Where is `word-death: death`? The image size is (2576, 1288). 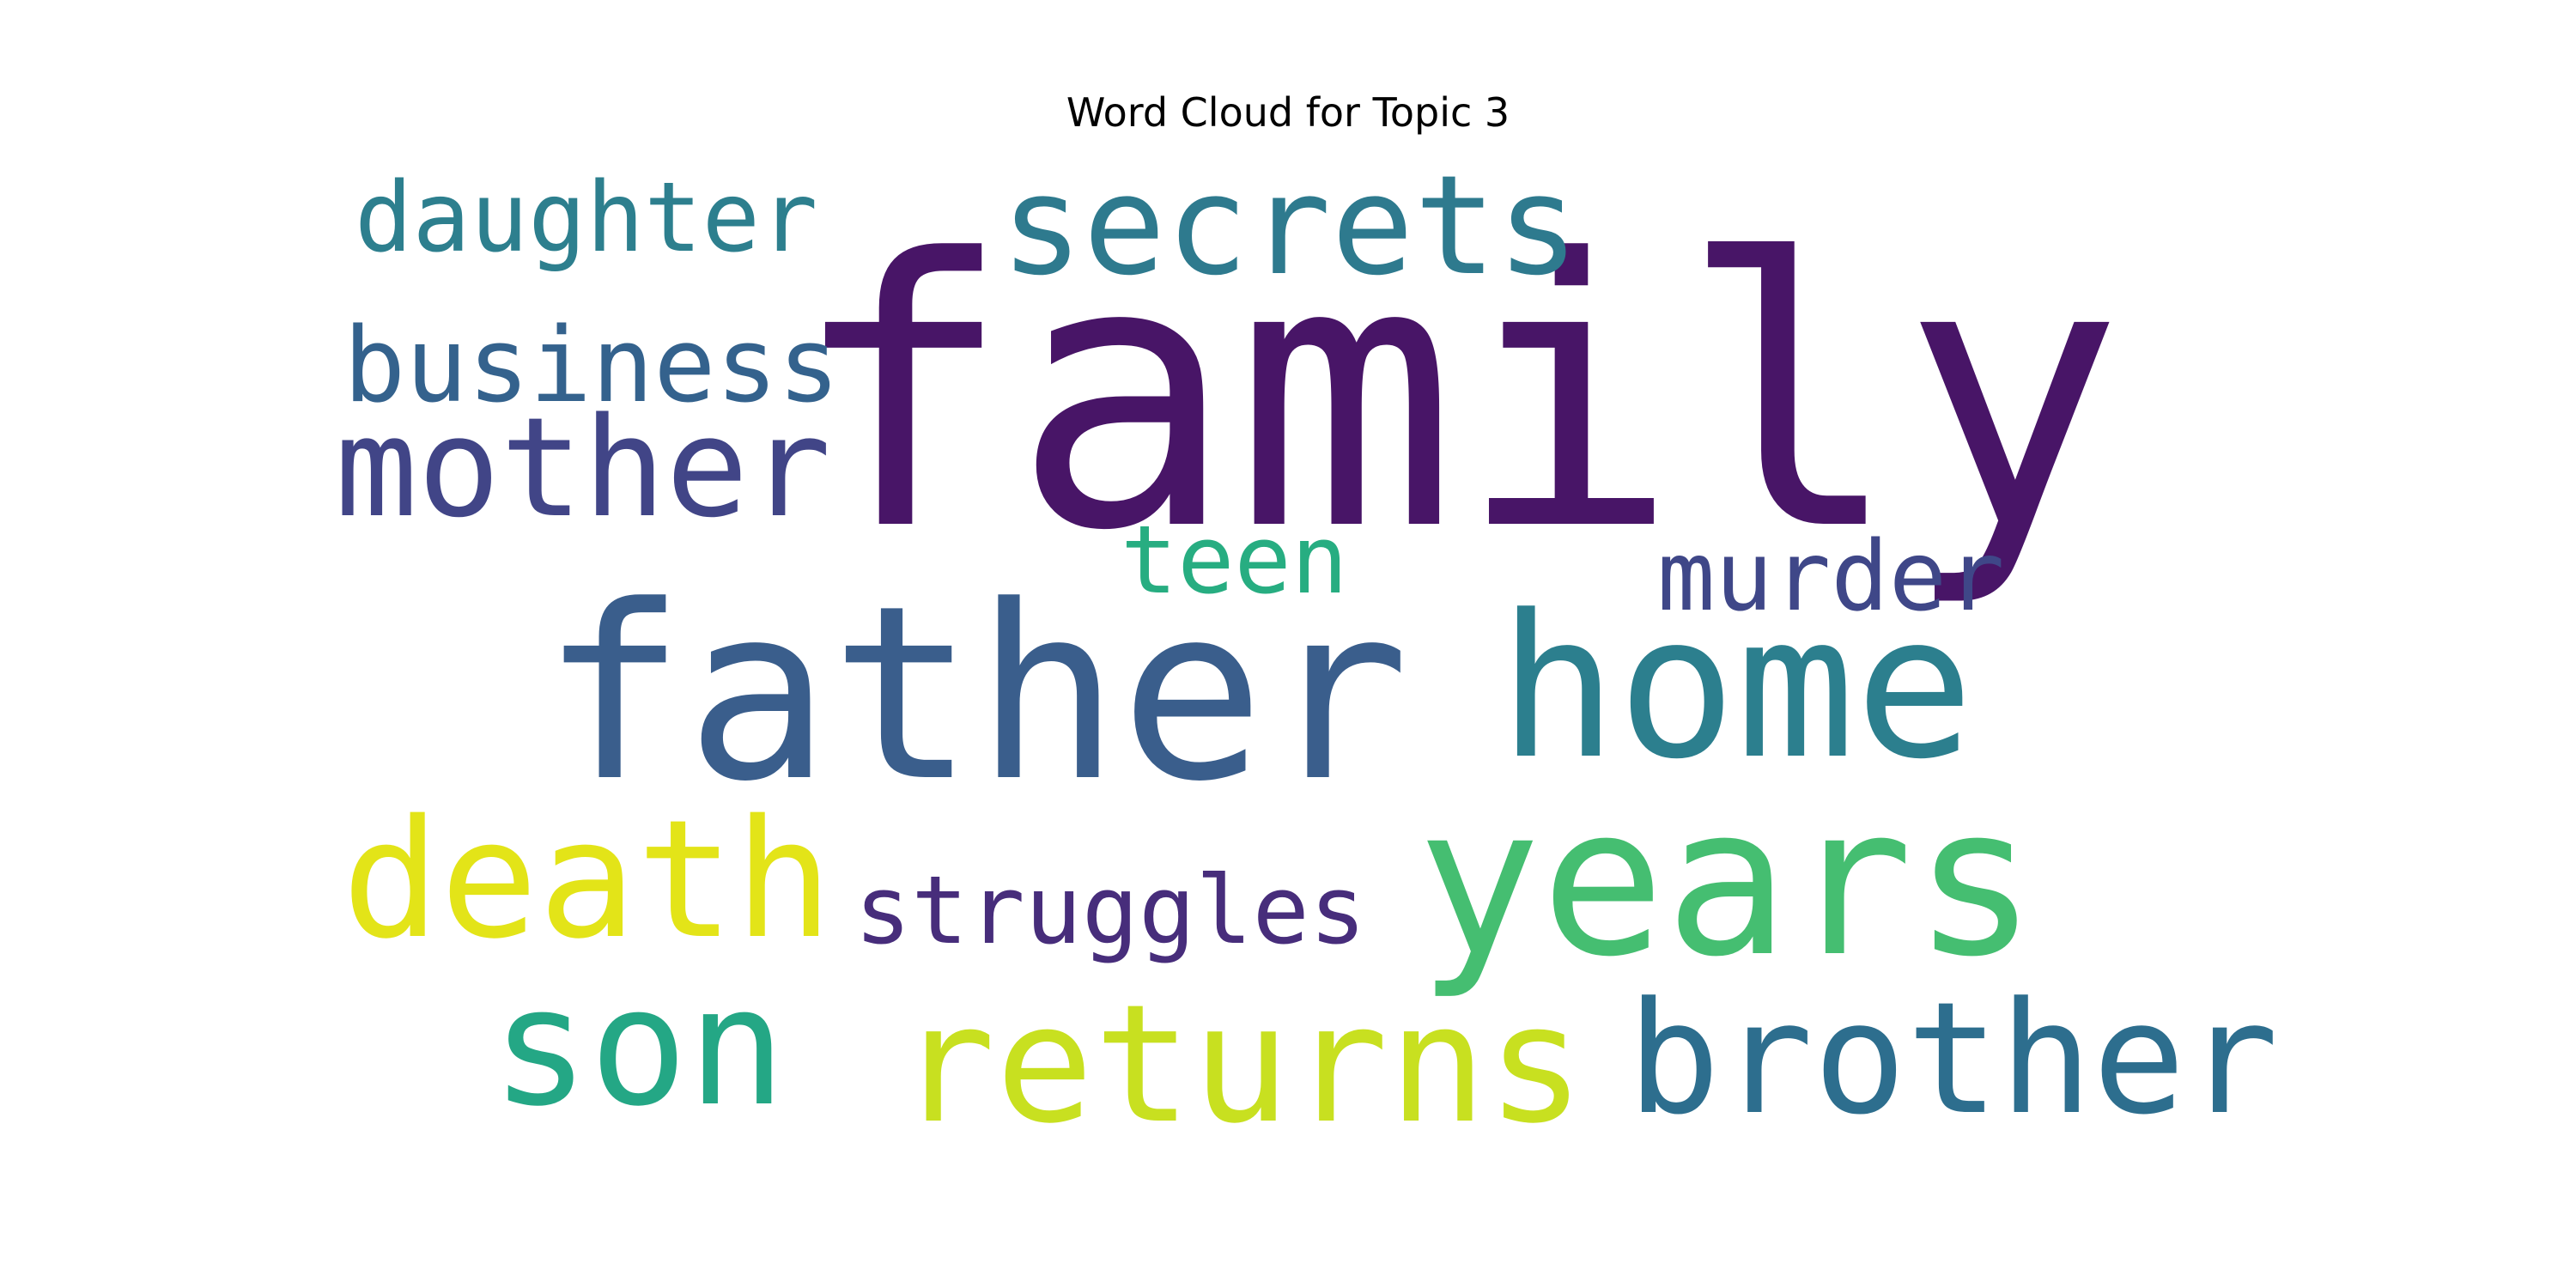 word-death: death is located at coordinates (587, 880).